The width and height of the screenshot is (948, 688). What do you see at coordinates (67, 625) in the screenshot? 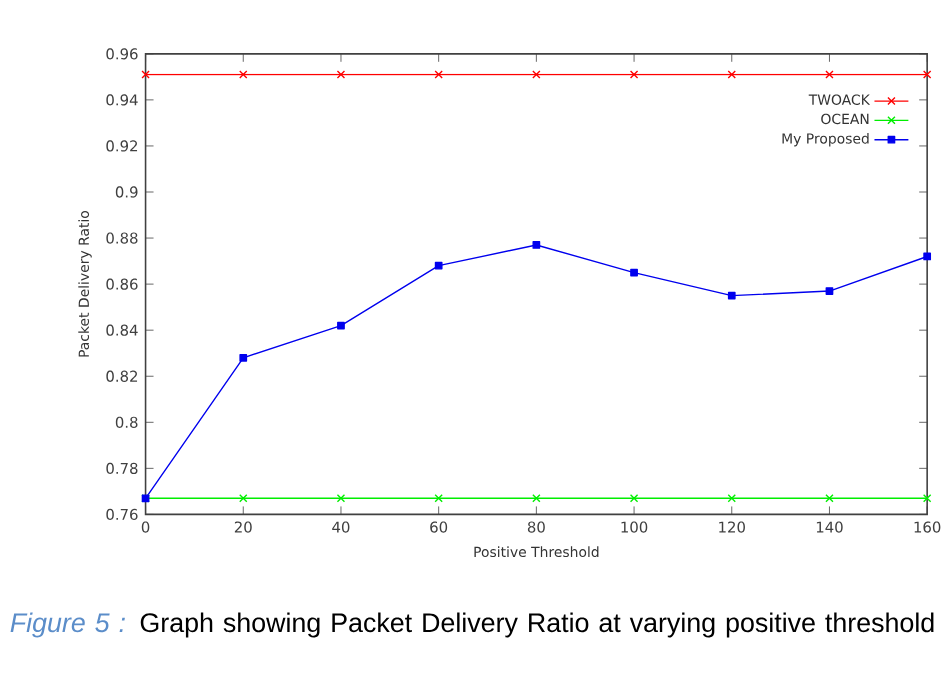
I see `caption: Figure 5 :` at bounding box center [67, 625].